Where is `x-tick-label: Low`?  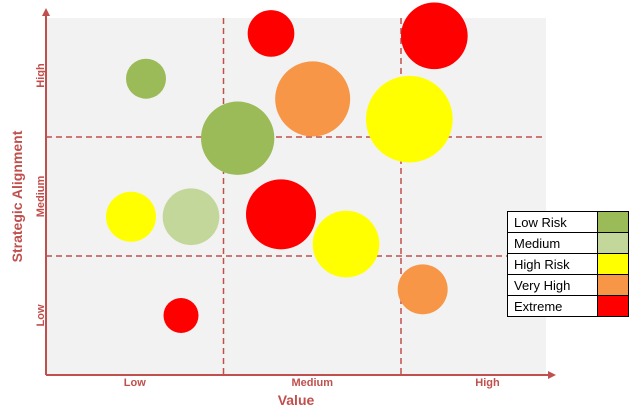 x-tick-label: Low is located at coordinates (135, 383).